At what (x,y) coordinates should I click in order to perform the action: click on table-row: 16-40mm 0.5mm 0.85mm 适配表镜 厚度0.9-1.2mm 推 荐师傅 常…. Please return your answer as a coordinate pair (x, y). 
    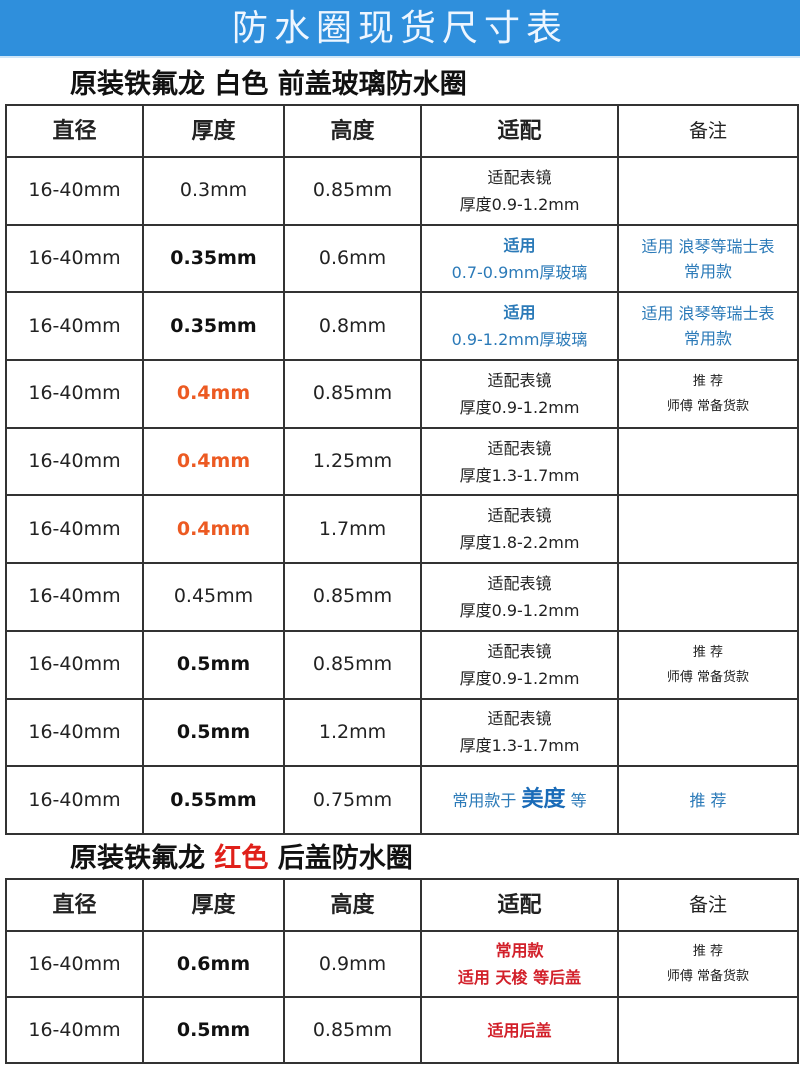
    Looking at the image, I should click on (402, 664).